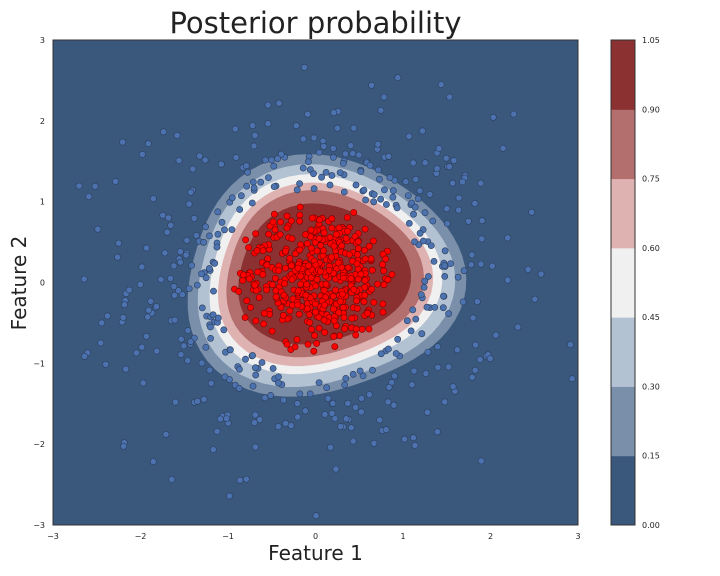 The height and width of the screenshot is (576, 720). Describe the element at coordinates (39, 283) in the screenshot. I see `y-axis-ticks: −3 −2 −1 0 1 2 3` at that location.